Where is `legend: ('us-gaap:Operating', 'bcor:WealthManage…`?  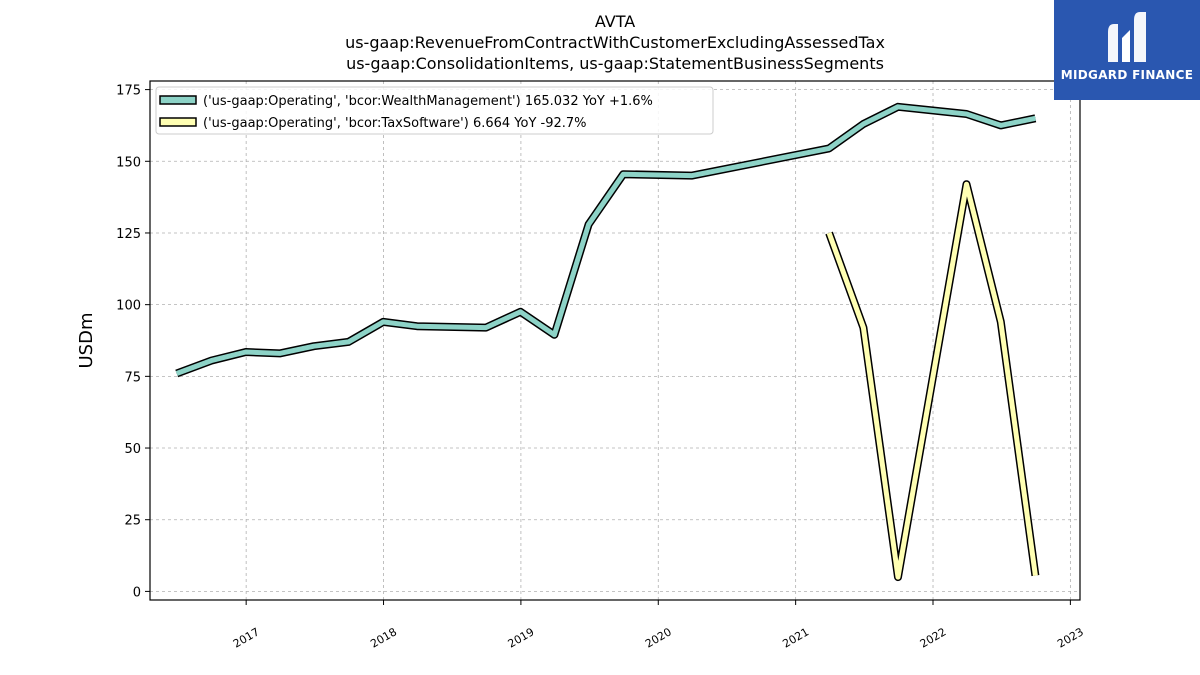 legend: ('us-gaap:Operating', 'bcor:WealthManage… is located at coordinates (434, 110).